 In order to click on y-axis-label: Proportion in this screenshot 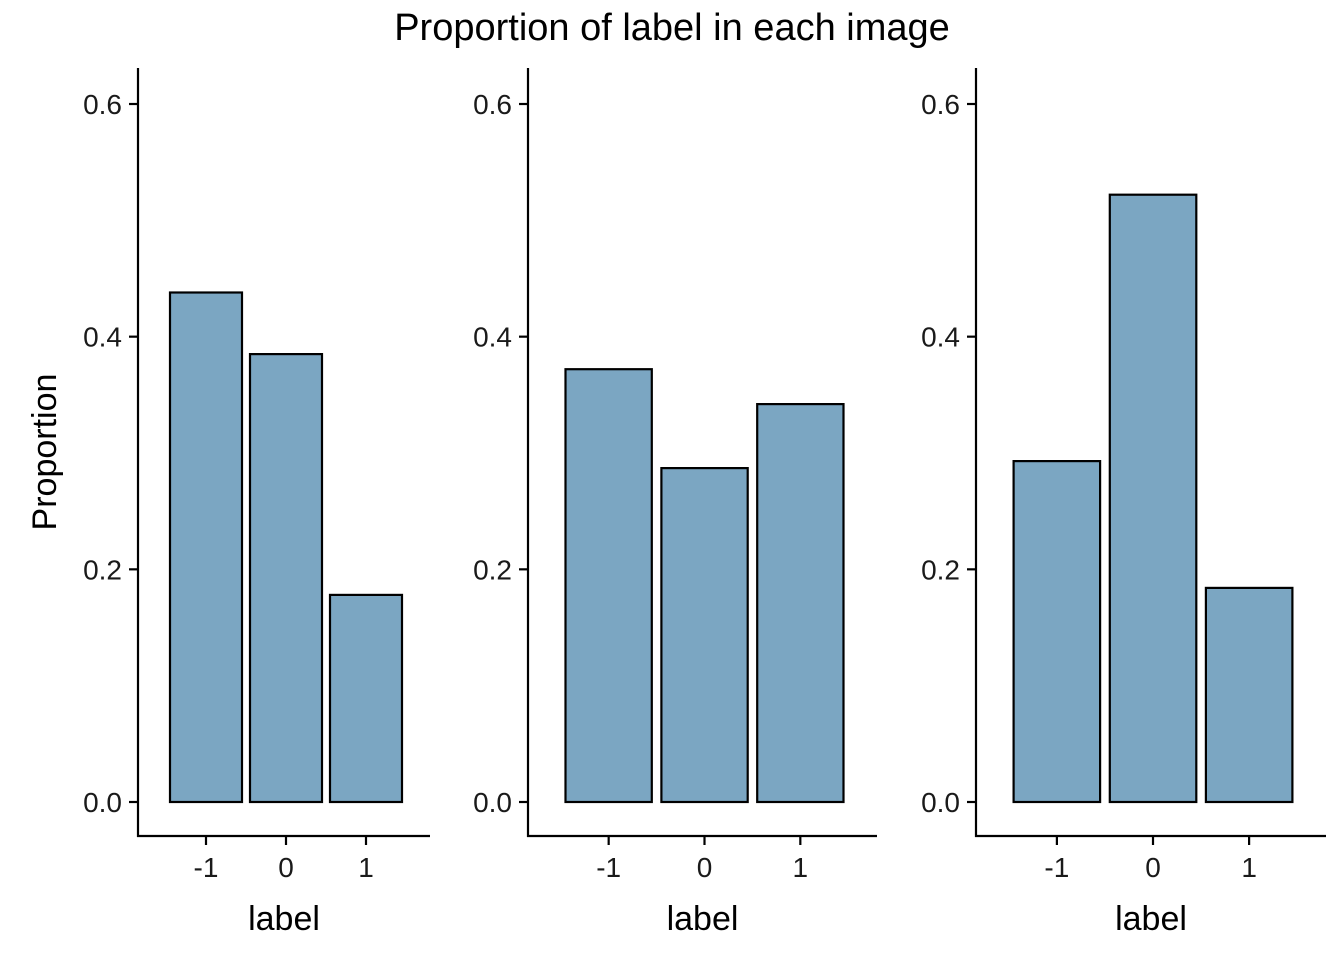, I will do `click(45, 452)`.